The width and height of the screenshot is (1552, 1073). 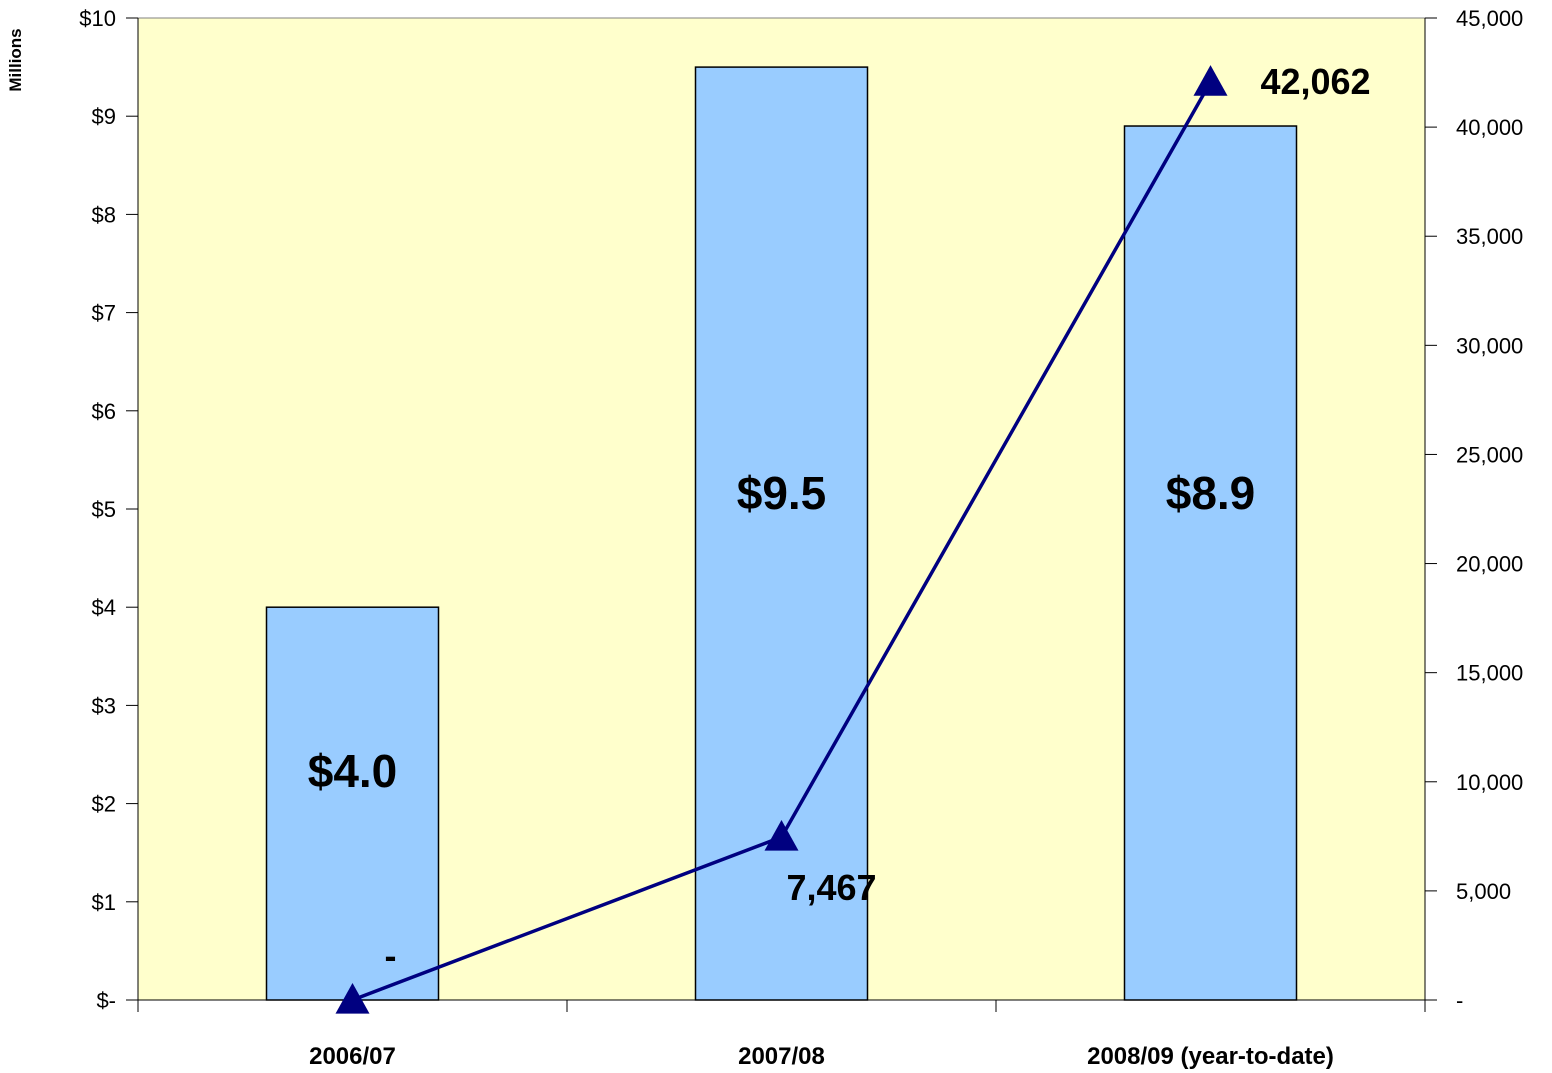 What do you see at coordinates (781, 1056) in the screenshot?
I see `x-axis-category-label: 2007/08` at bounding box center [781, 1056].